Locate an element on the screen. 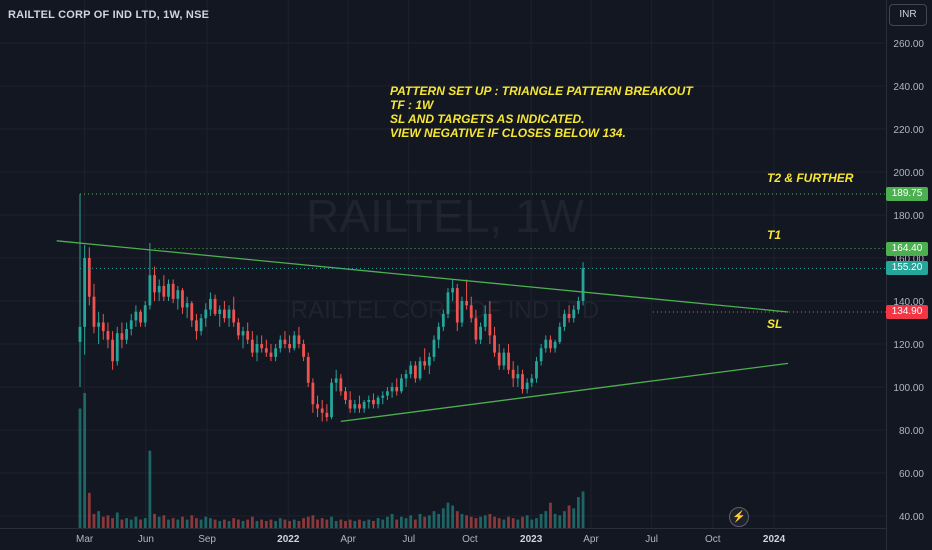 This screenshot has height=550, width=932. y-tick-label: 260.00 is located at coordinates (908, 44).